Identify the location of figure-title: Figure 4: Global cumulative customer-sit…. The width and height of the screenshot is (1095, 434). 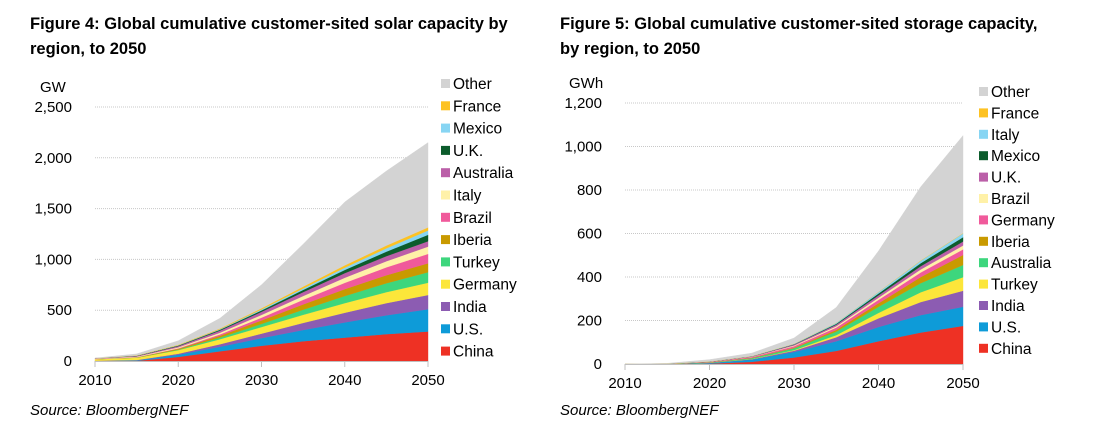
(269, 36).